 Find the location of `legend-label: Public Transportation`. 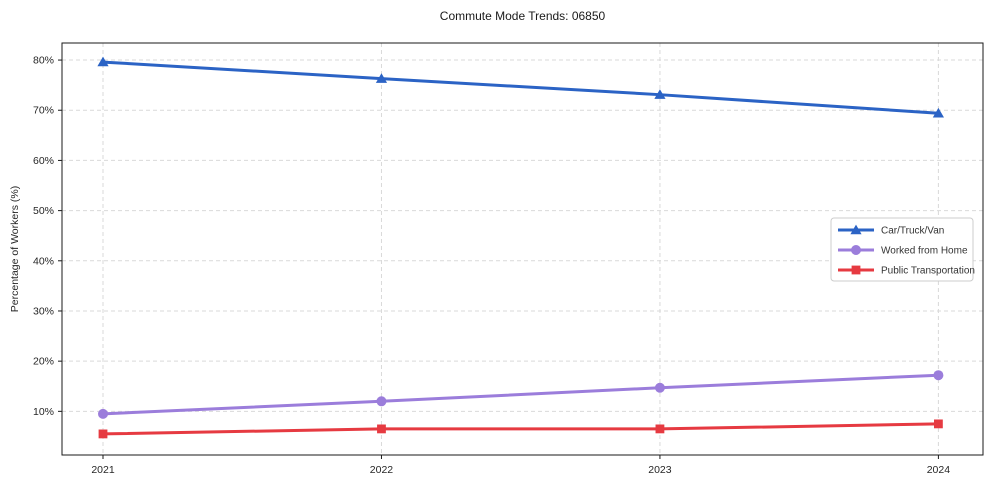

legend-label: Public Transportation is located at coordinates (928, 271).